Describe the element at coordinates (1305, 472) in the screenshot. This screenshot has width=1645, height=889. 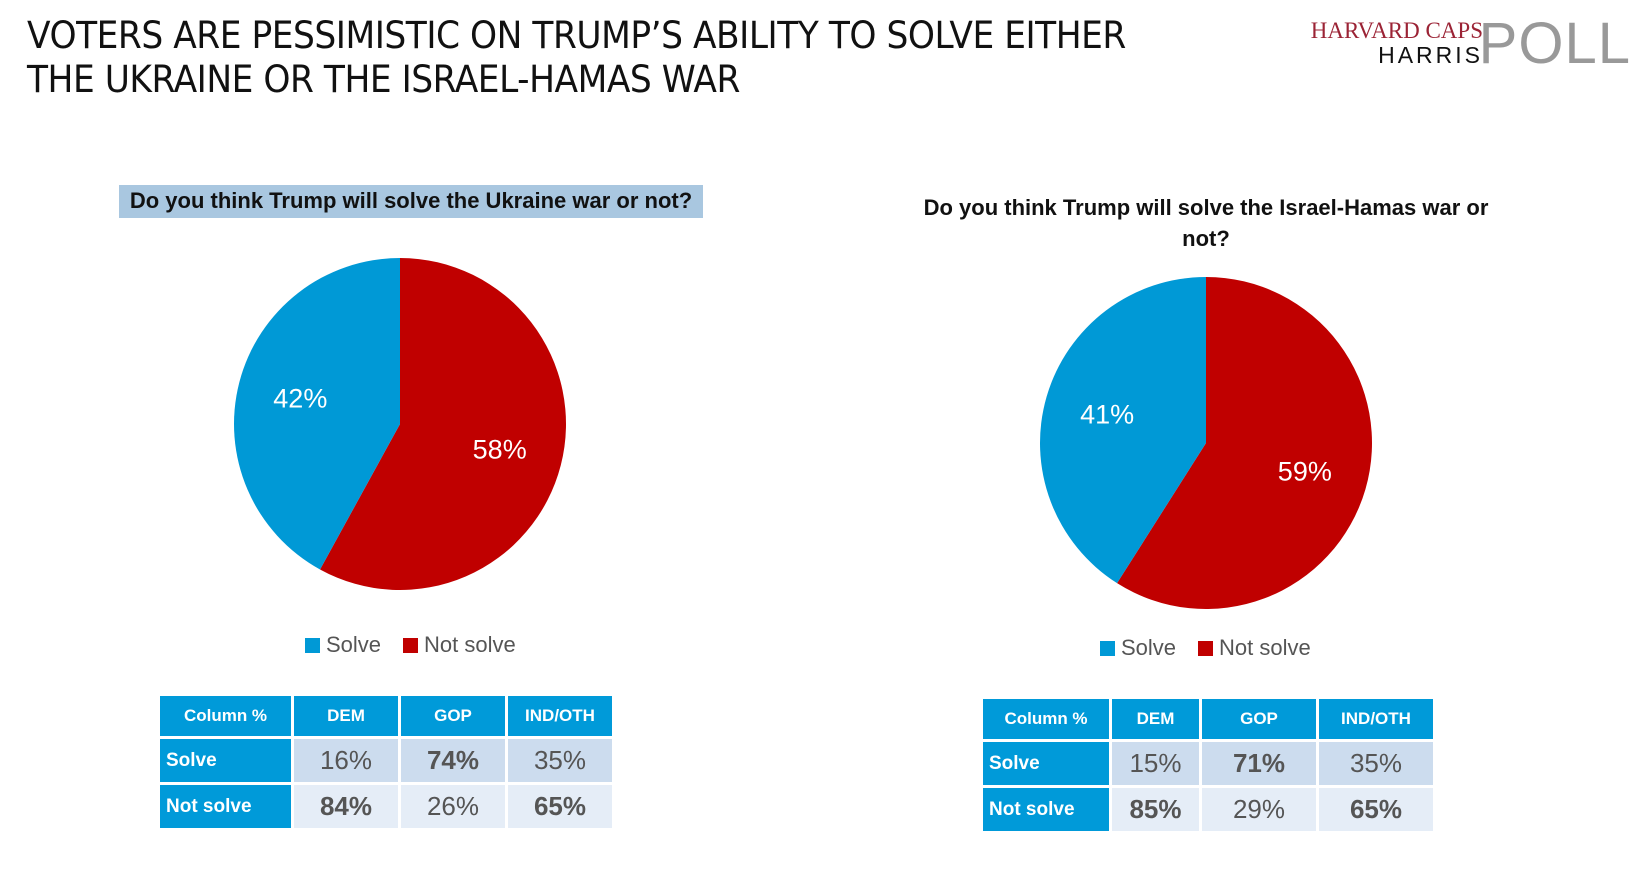
I see `pie-data-label: 59%` at that location.